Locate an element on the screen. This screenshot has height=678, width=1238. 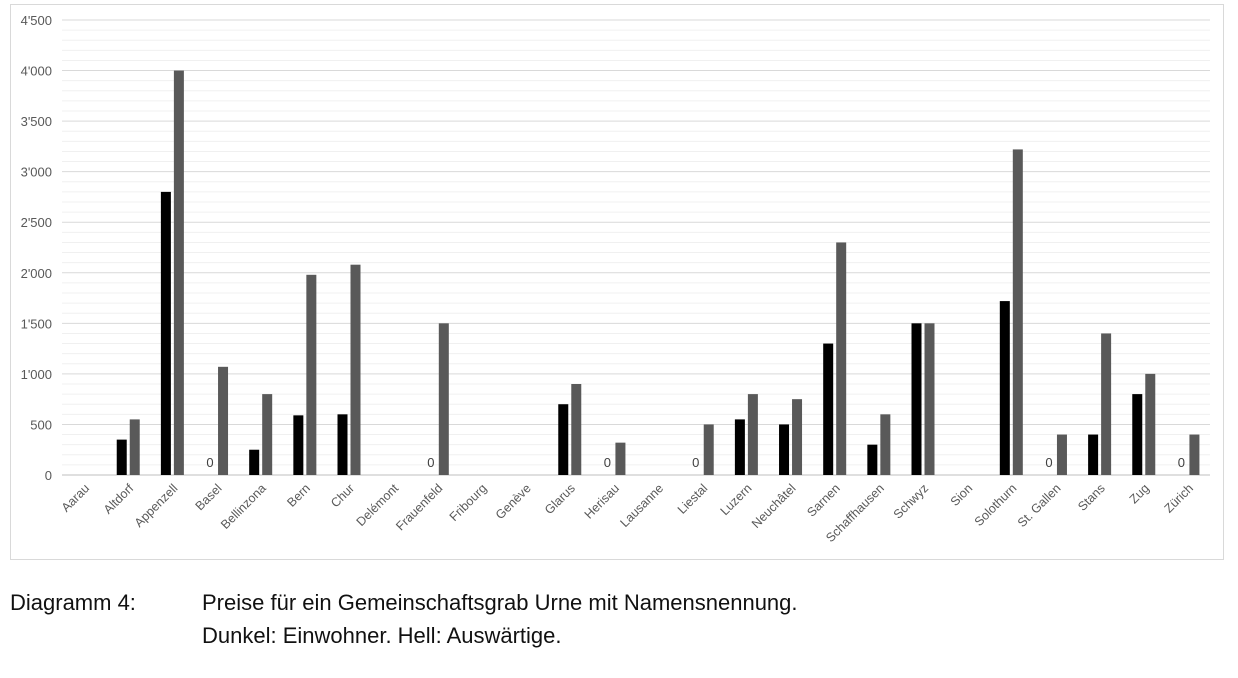
x-tick-label: Solothurn is located at coordinates (996, 505).